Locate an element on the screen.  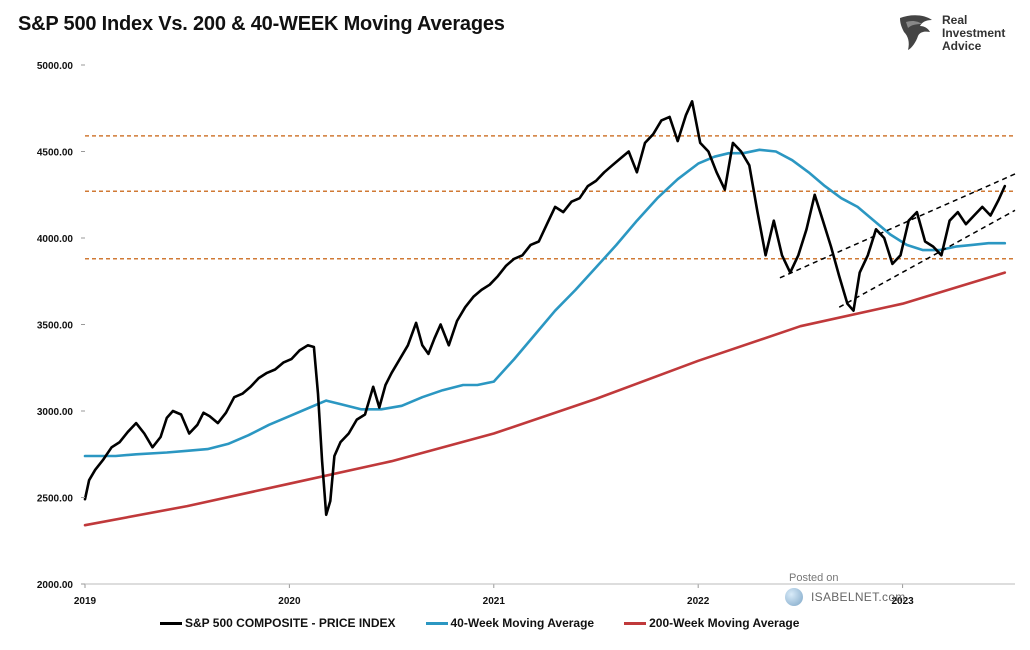
legend-swatch-ma40 is located at coordinates (436, 623).